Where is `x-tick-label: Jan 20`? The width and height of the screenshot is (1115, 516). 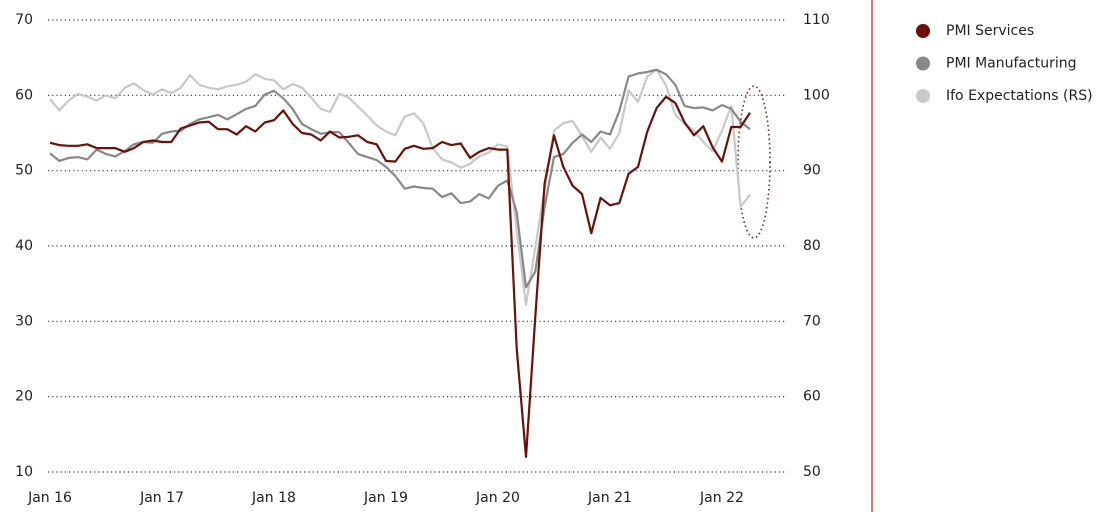 x-tick-label: Jan 20 is located at coordinates (497, 498).